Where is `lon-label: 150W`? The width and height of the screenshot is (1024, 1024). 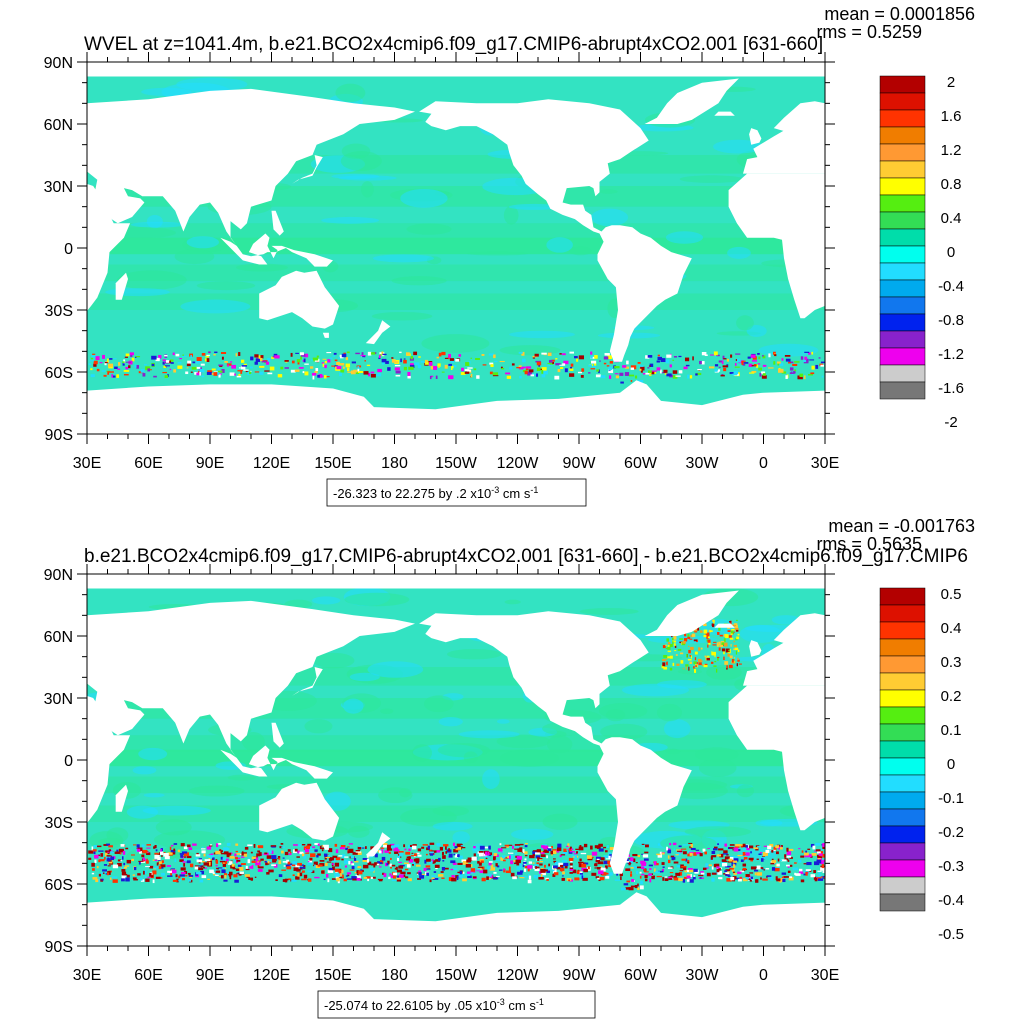 lon-label: 150W is located at coordinates (456, 975).